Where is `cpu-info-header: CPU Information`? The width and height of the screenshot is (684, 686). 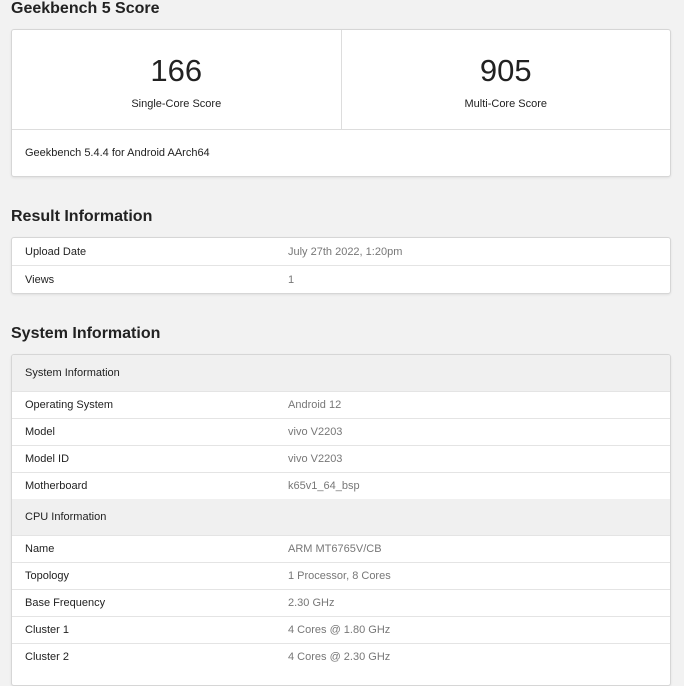
cpu-info-header: CPU Information is located at coordinates (341, 517).